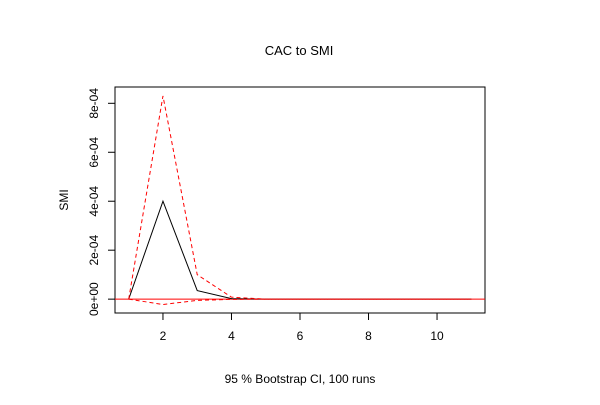  Describe the element at coordinates (94, 299) in the screenshot. I see `y-tick-label: 0e+00` at that location.